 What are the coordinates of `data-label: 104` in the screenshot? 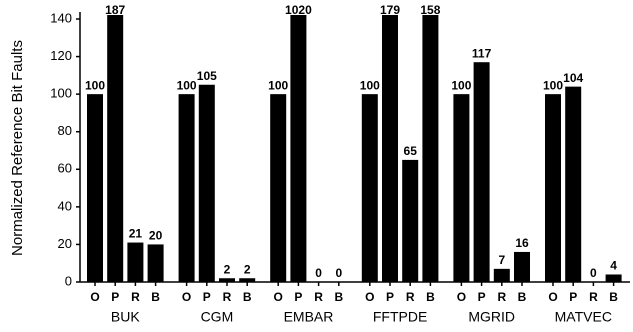 It's located at (573, 78).